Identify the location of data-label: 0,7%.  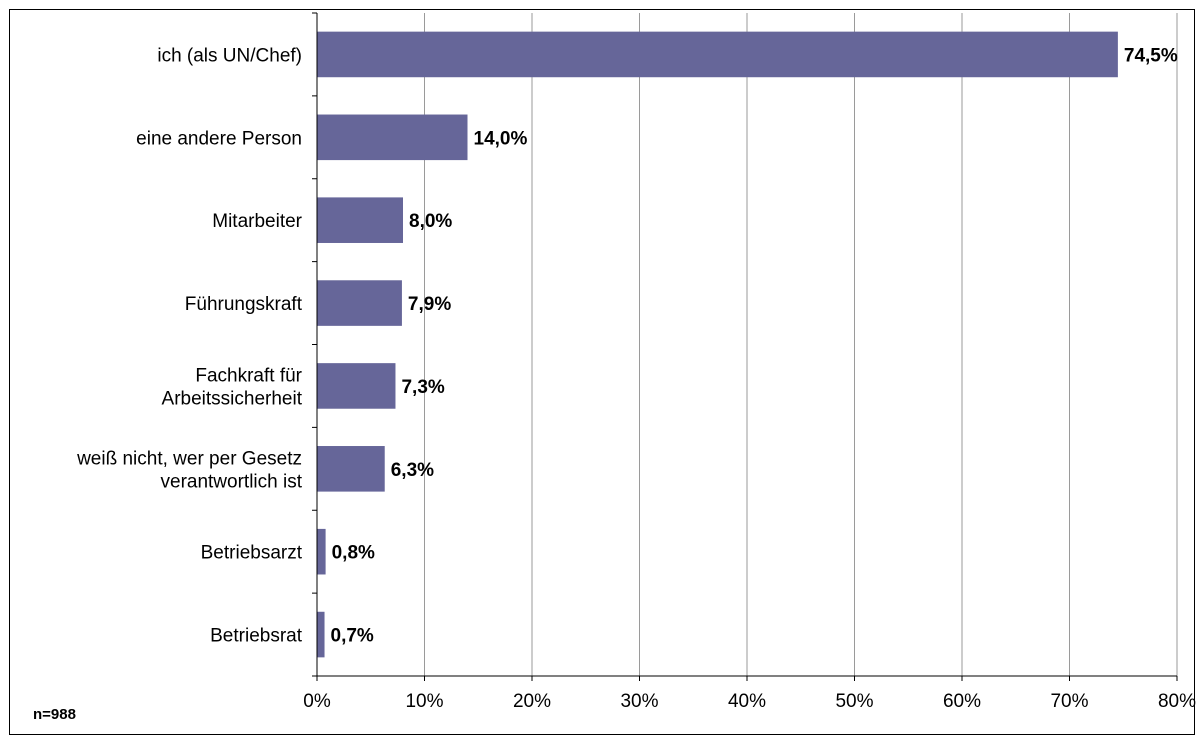
(352, 636).